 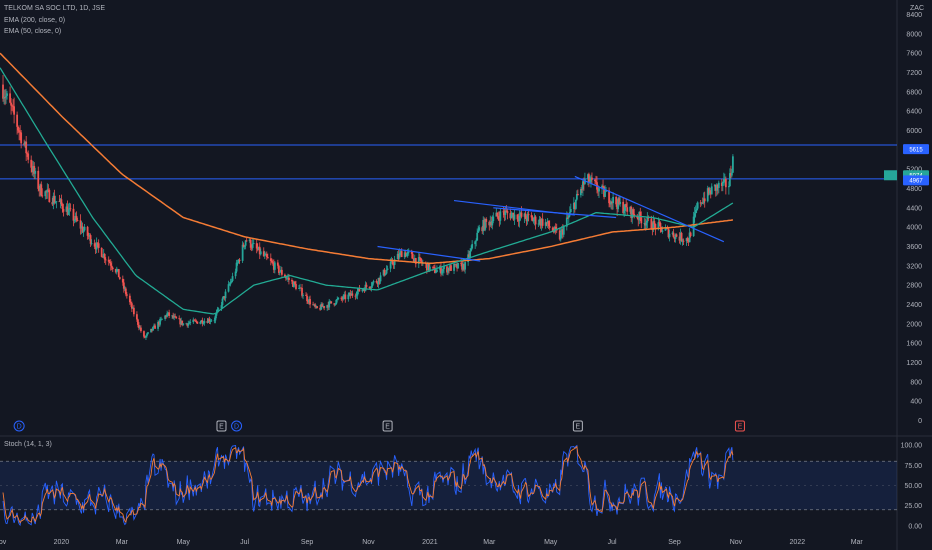 What do you see at coordinates (33, 31) in the screenshot?
I see `ema50-legend: EMA (50, close, 0)` at bounding box center [33, 31].